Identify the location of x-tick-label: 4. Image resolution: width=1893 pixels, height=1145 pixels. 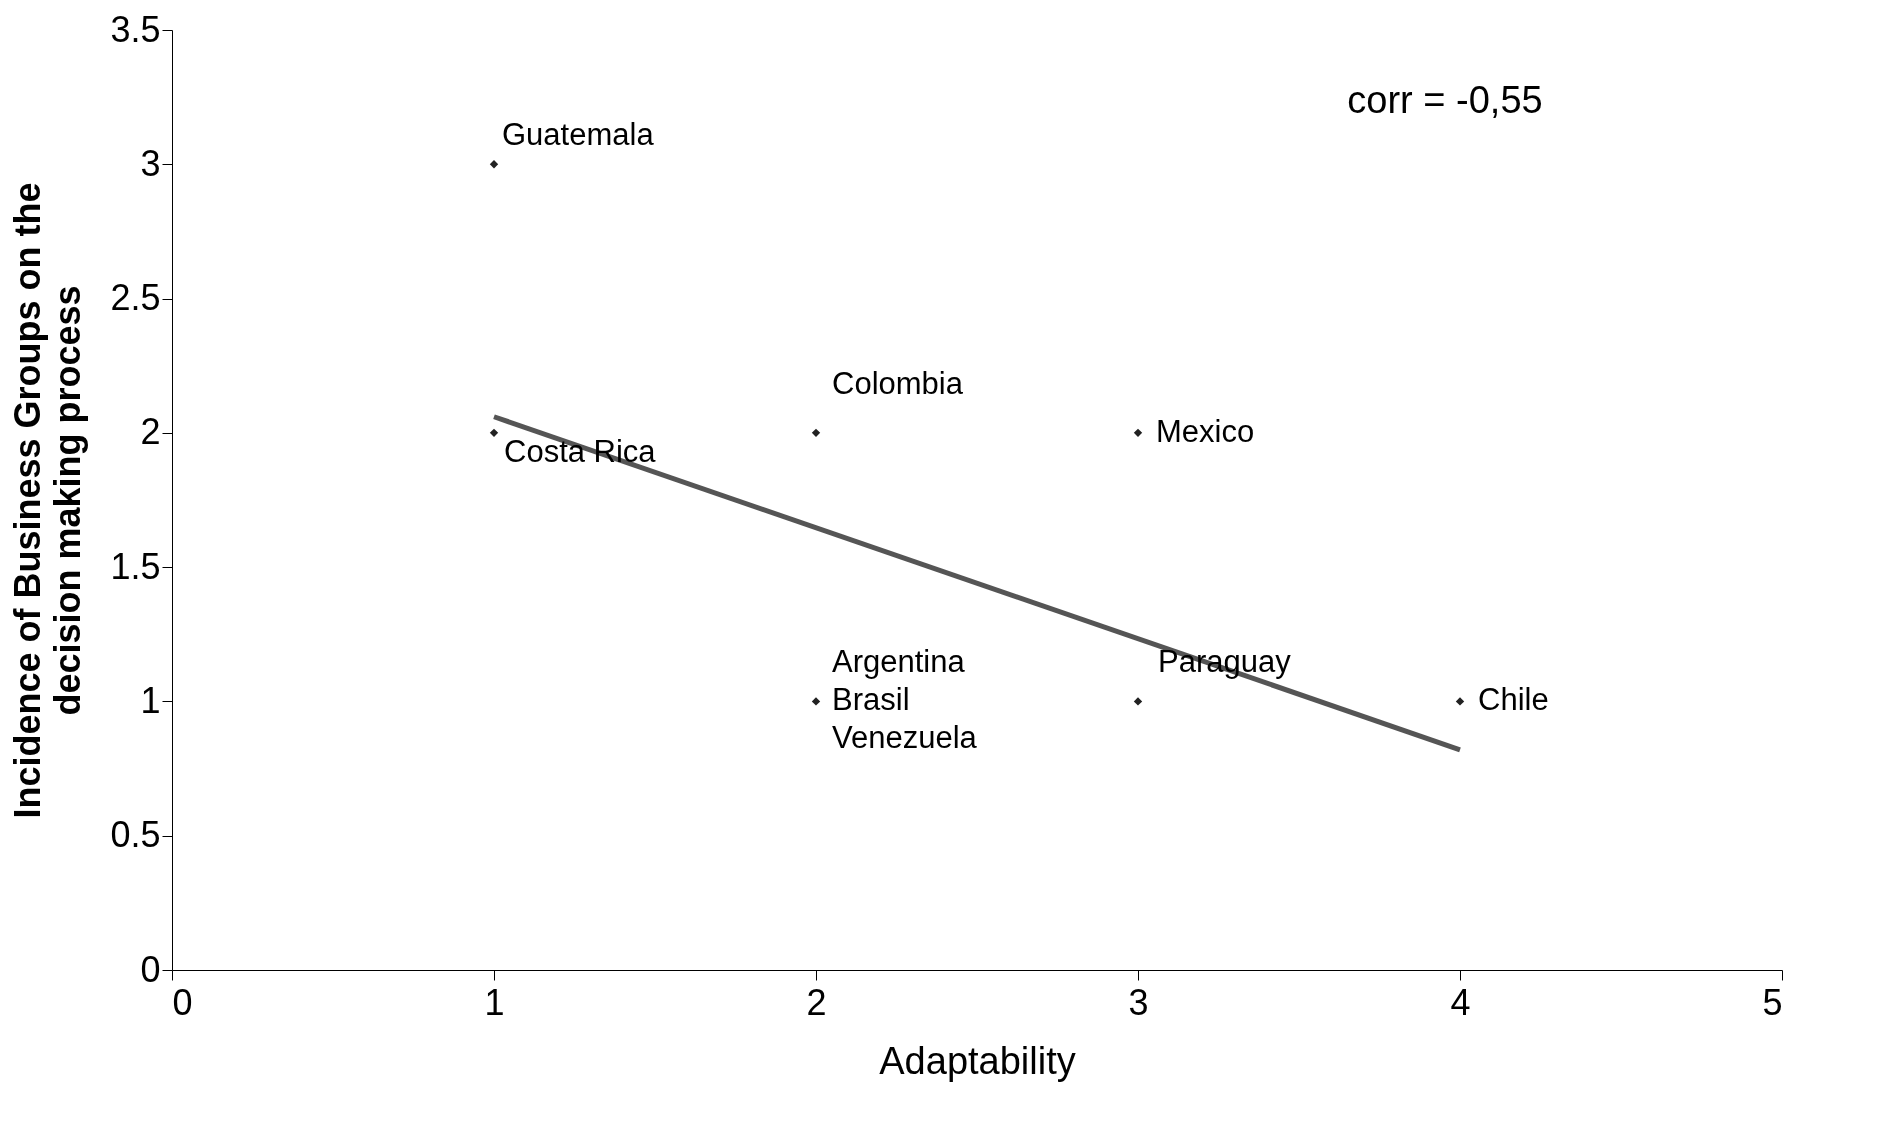
(1460, 1002).